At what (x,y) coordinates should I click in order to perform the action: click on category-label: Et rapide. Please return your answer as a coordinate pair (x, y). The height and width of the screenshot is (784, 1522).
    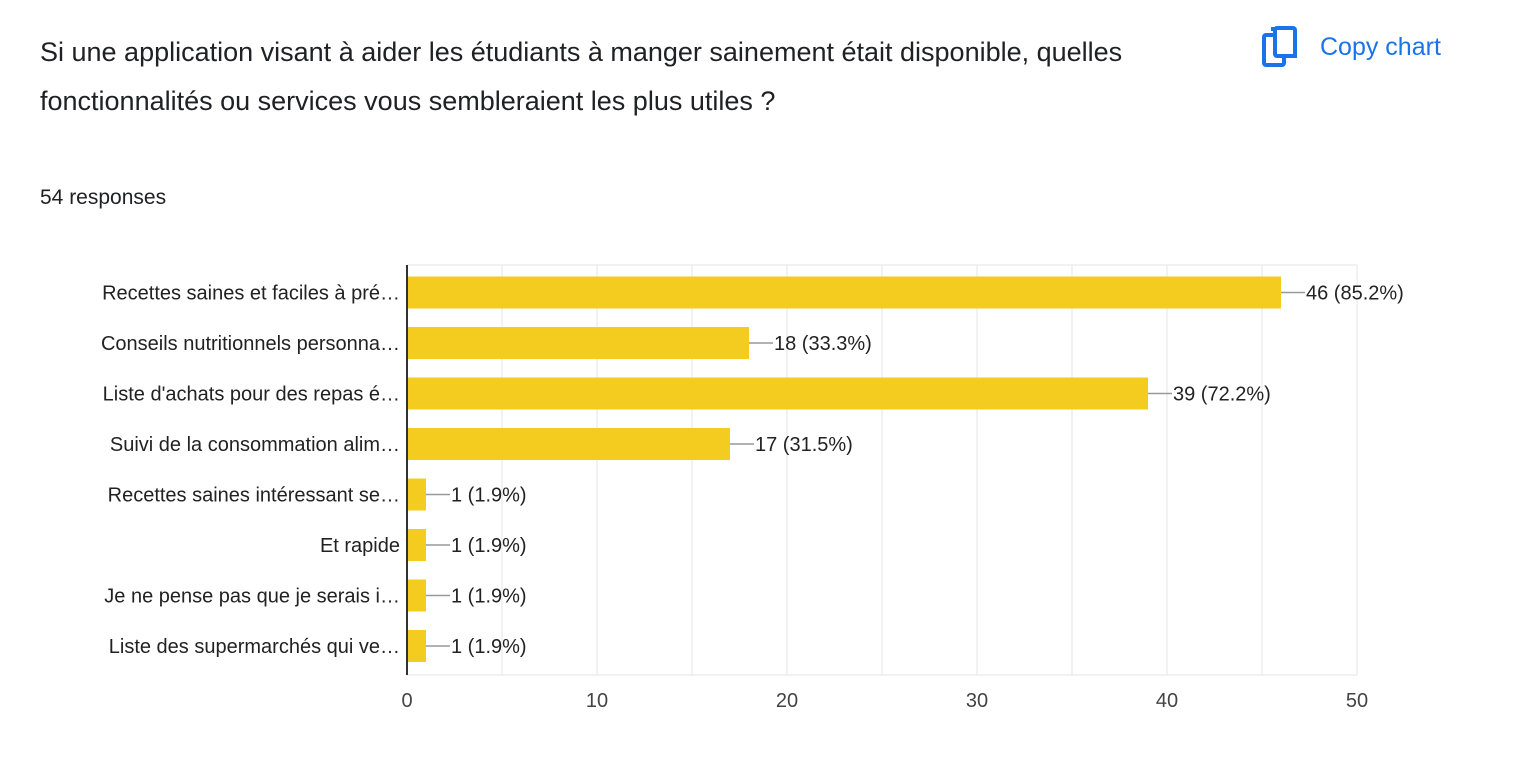
    Looking at the image, I should click on (360, 546).